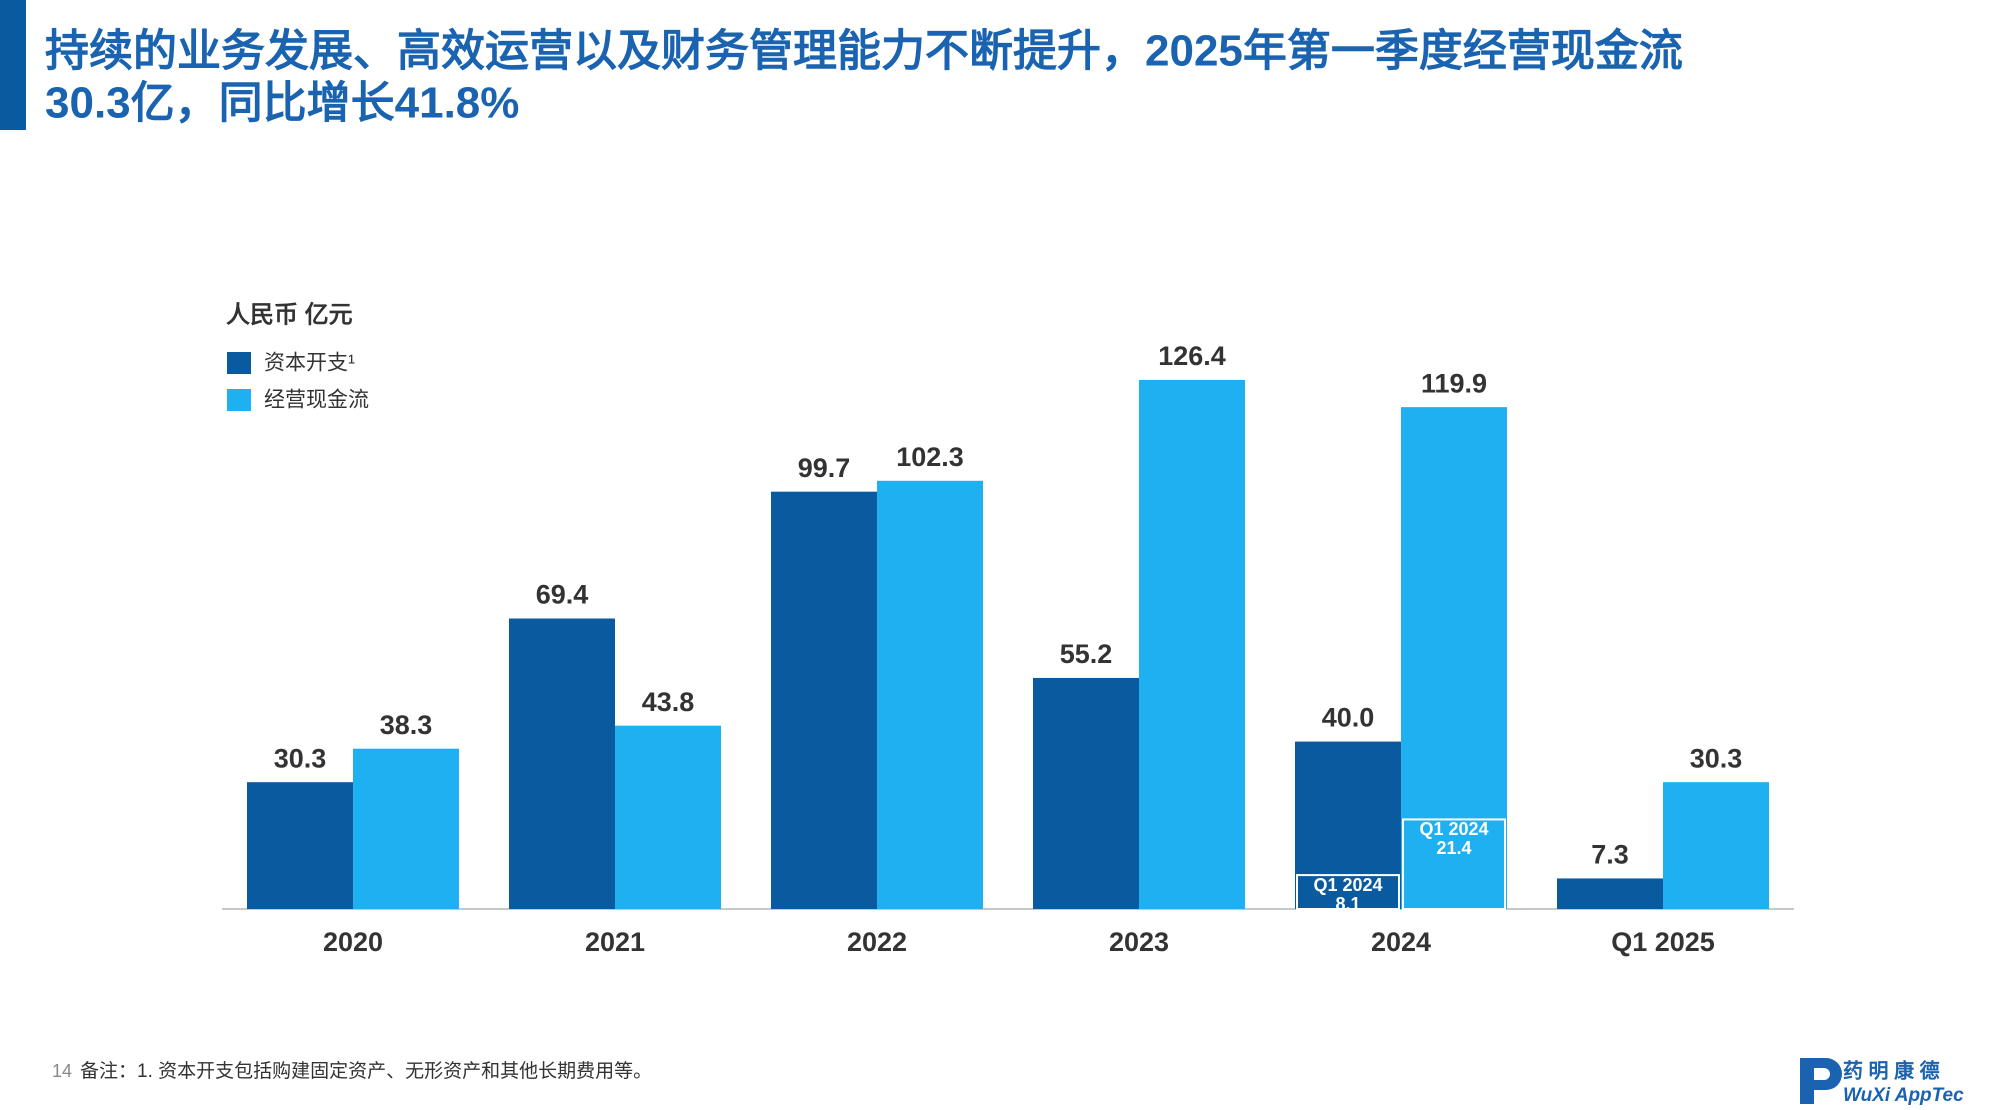  I want to click on x-tick-label: 2020, so click(353, 942).